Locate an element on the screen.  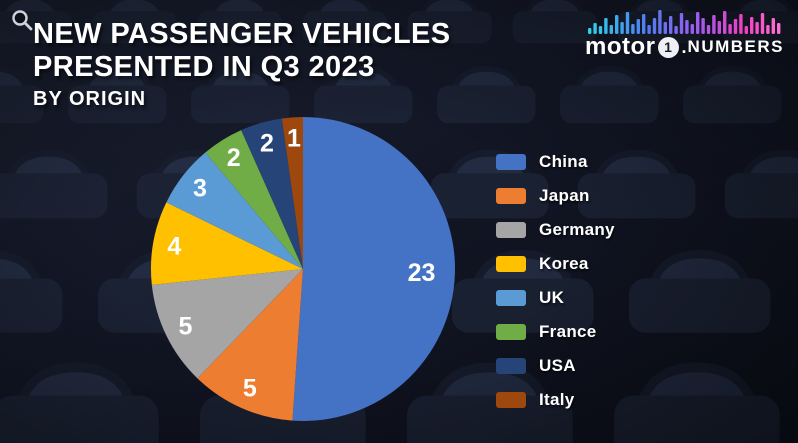
legend-swatch-uk is located at coordinates (511, 298).